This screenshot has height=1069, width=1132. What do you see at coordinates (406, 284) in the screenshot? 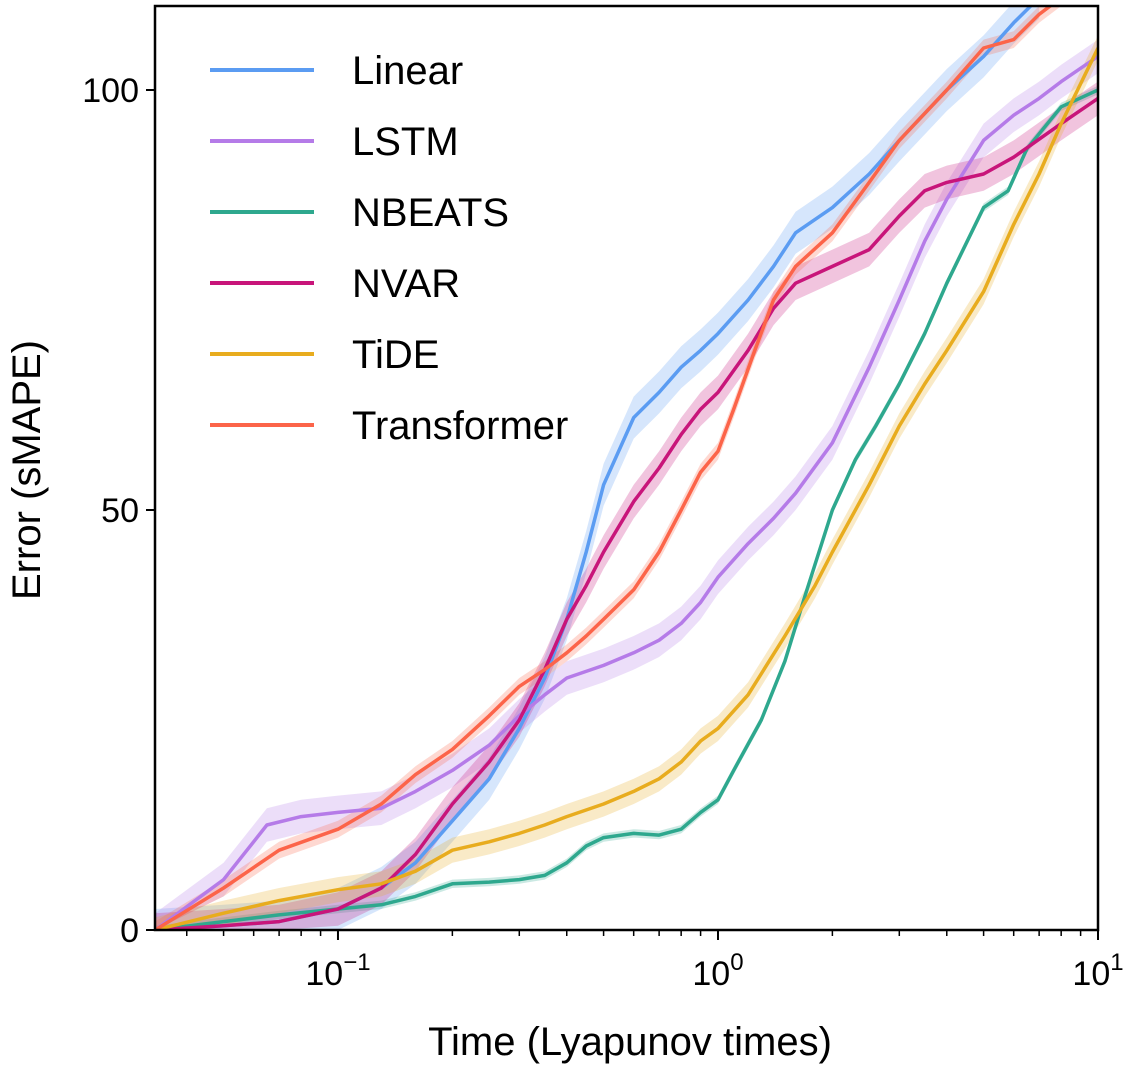
I see `legend-label-nvar: NVAR` at bounding box center [406, 284].